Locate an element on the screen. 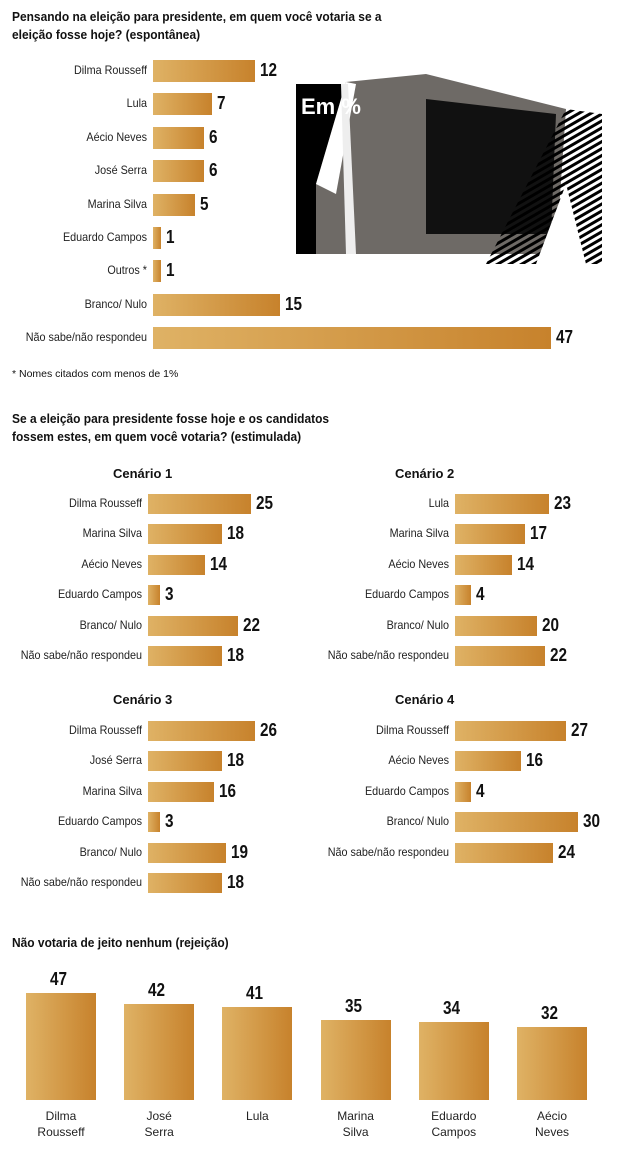 The width and height of the screenshot is (620, 1155). value-label: 27 is located at coordinates (579, 730).